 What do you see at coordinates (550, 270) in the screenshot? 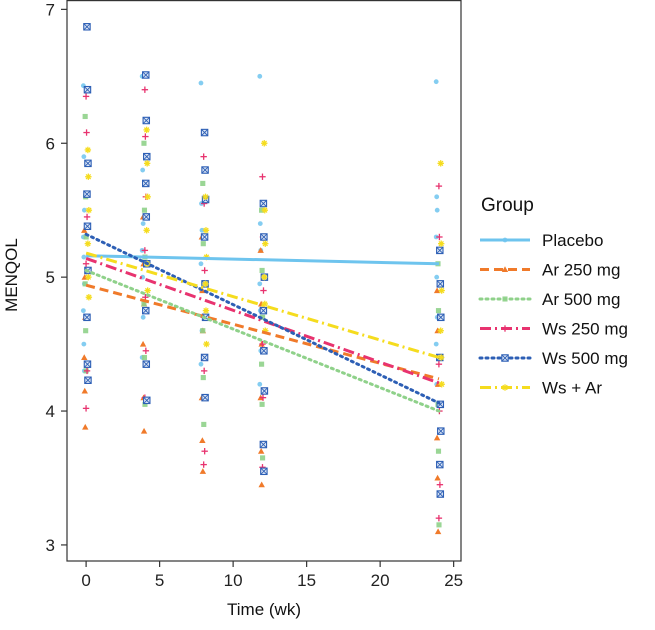
I see `legend-item: Ar 250 mg` at bounding box center [550, 270].